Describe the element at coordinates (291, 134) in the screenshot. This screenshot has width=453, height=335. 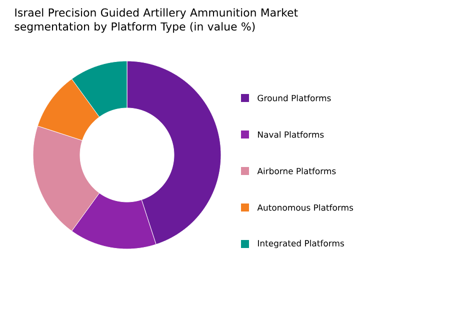
I see `legend-label: Naval Platforms` at that location.